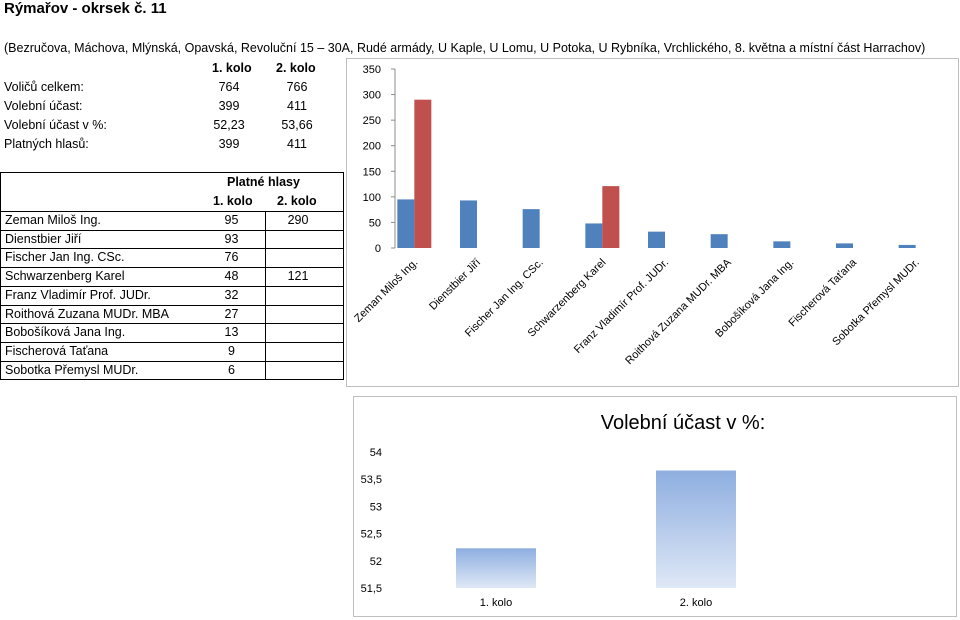 The width and height of the screenshot is (960, 620). I want to click on table-row: Schwarzenberg Karel 48 121, so click(172, 276).